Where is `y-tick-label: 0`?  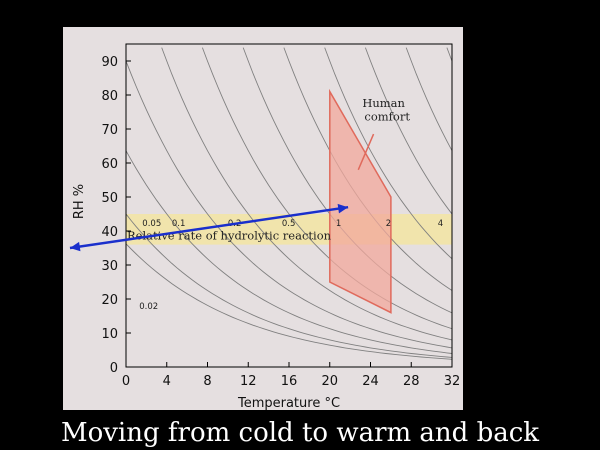
y-tick-label: 0 is located at coordinates (114, 368).